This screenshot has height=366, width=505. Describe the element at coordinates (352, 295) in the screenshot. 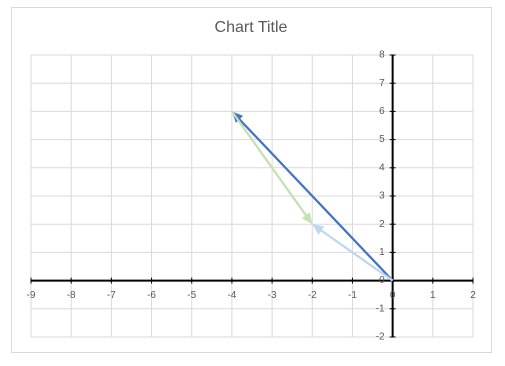

I see `x-tick-label: -1` at that location.